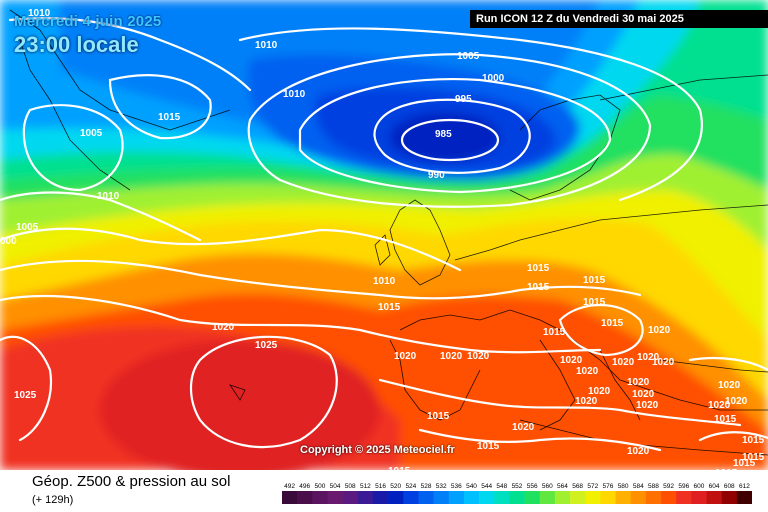 This screenshot has width=768, height=512. Describe the element at coordinates (486, 486) in the screenshot. I see `legend-tick-label: 544` at that location.